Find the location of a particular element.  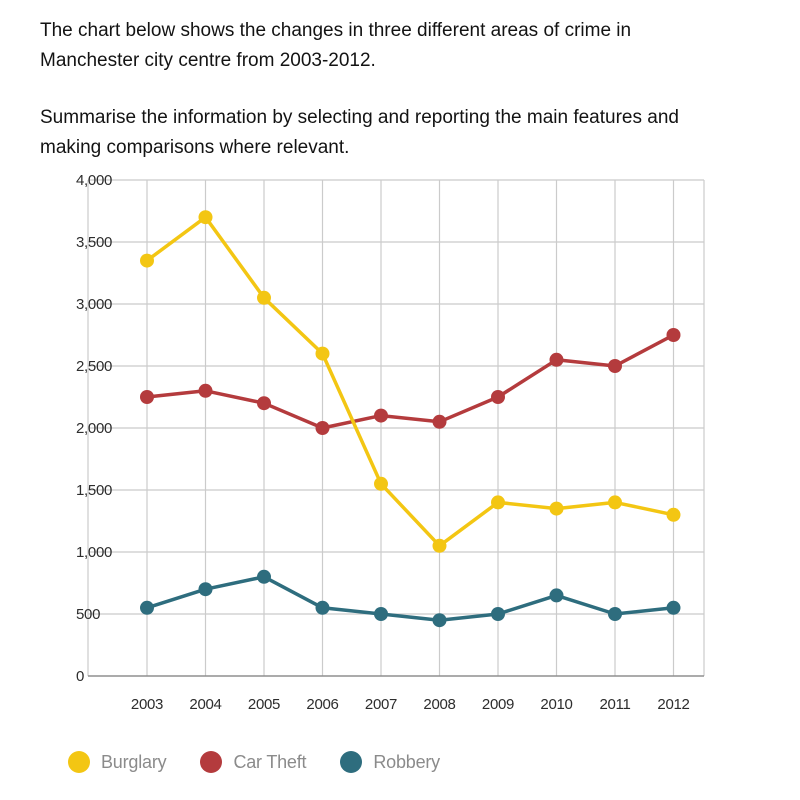

x-axis-label: 2011 is located at coordinates (614, 704).